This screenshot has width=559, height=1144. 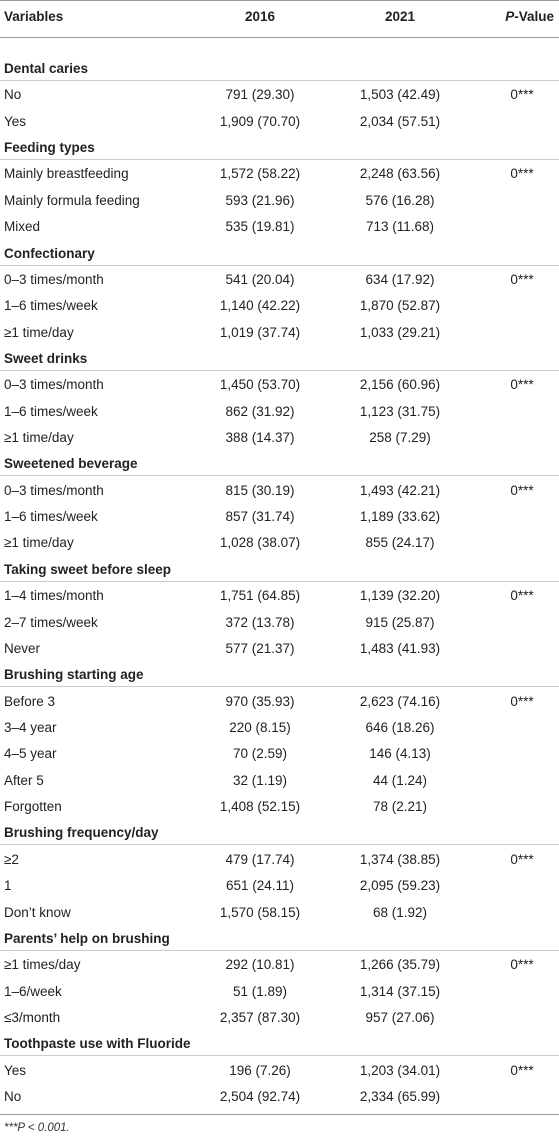 What do you see at coordinates (400, 886) in the screenshot?
I see `value-2021: 2,095 (59.23)` at bounding box center [400, 886].